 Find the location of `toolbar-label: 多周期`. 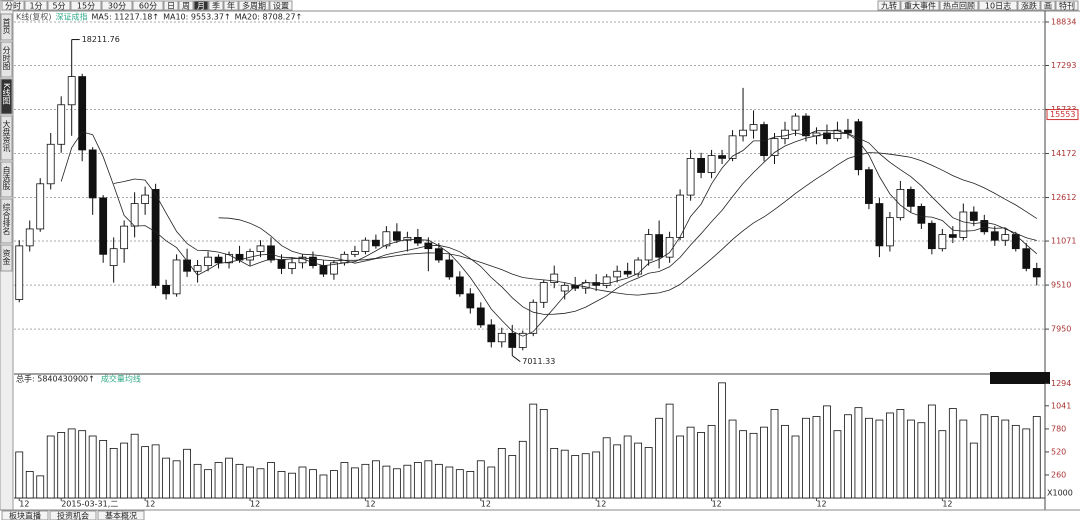

toolbar-label: 多周期 is located at coordinates (254, 6).